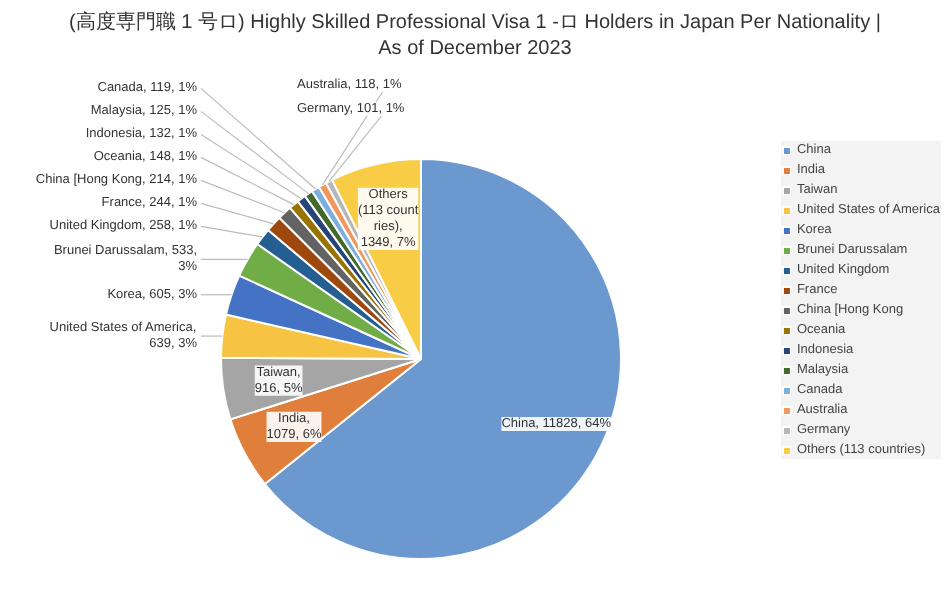 Image resolution: width=948 pixels, height=598 pixels. I want to click on chart-title: (高度専門職 1 号ロ) Highly Skilled Professional Visa 1 -ロ Holders in Japan Per Nationality | As of December 2023, so click(475, 35).